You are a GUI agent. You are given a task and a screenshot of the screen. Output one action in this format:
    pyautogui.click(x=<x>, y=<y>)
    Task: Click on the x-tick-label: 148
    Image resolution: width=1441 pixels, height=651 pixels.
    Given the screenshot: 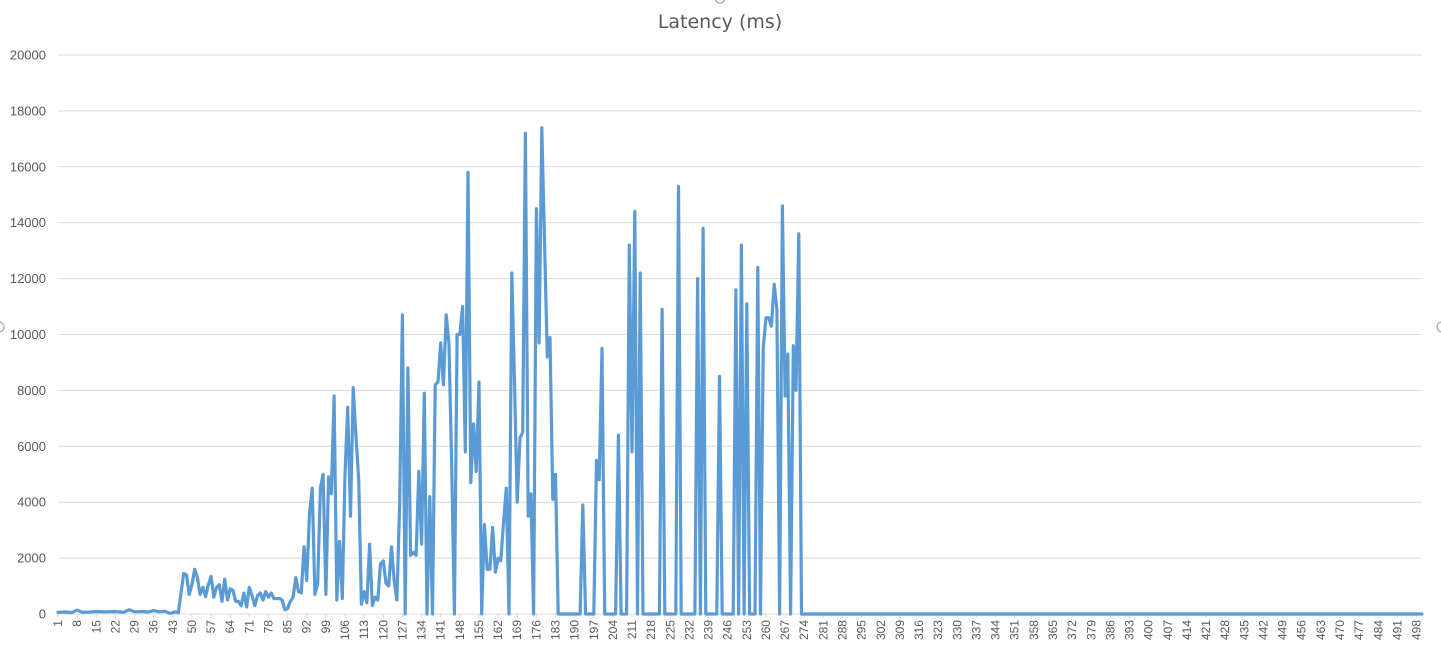 What is the action you would take?
    pyautogui.click(x=460, y=630)
    